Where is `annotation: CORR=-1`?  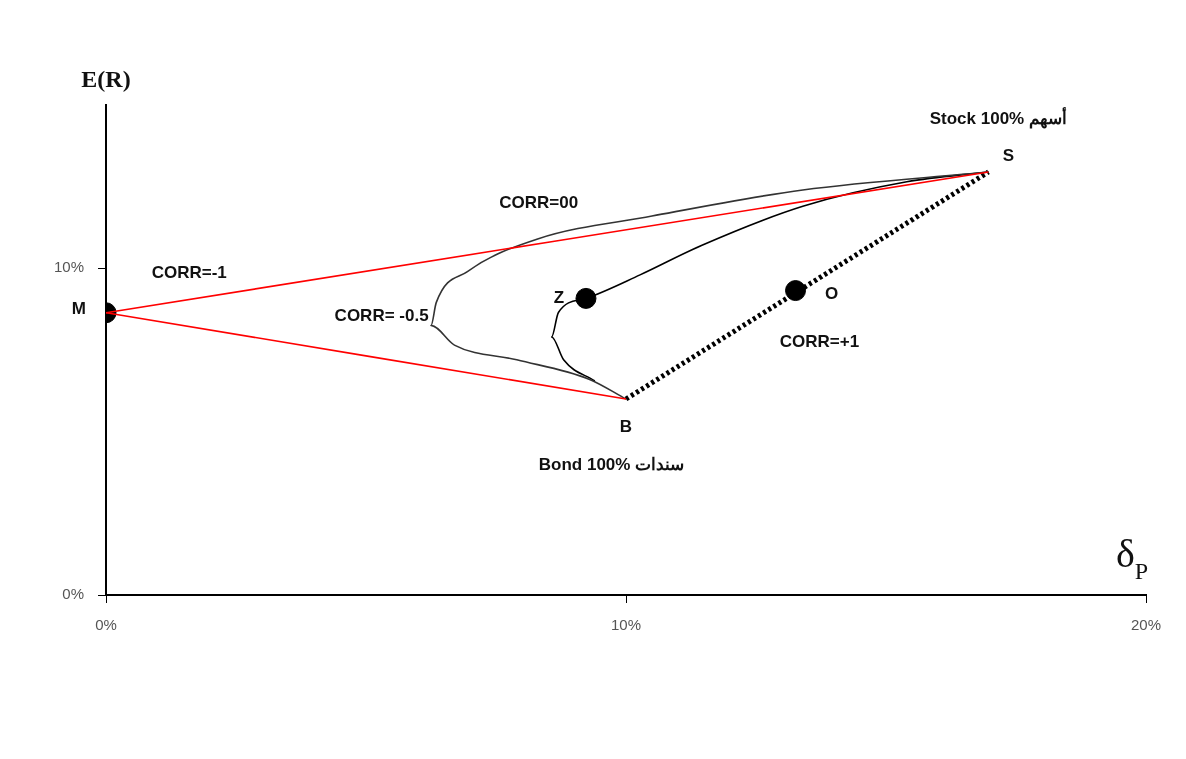 annotation: CORR=-1 is located at coordinates (189, 272).